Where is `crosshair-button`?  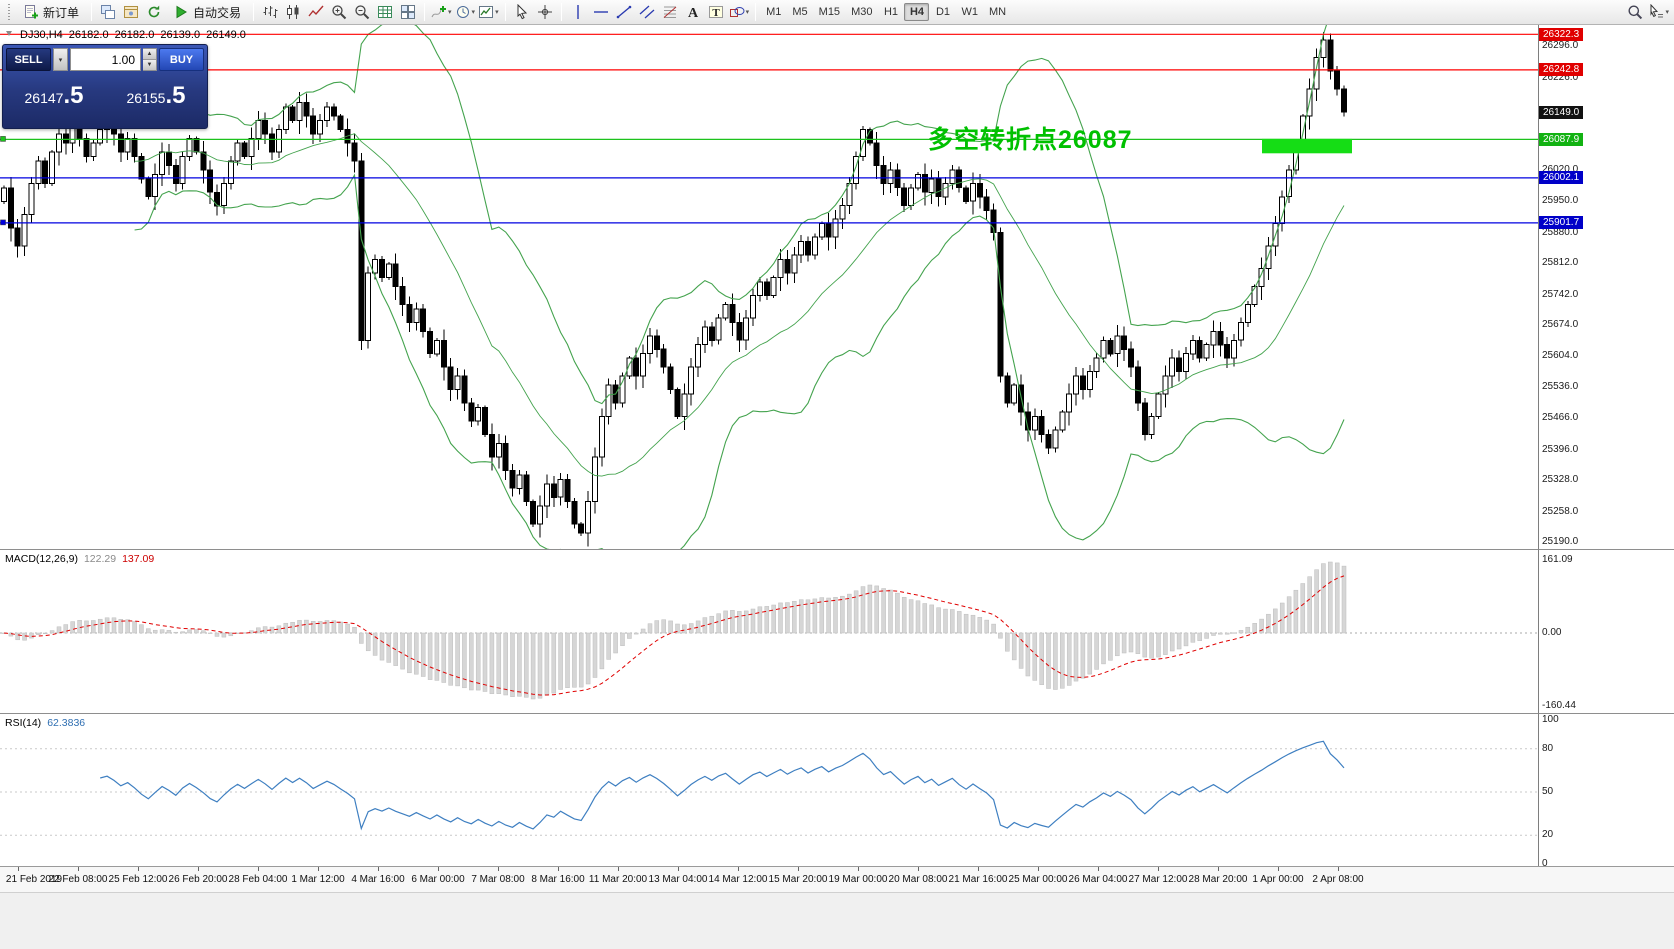
crosshair-button is located at coordinates (545, 12).